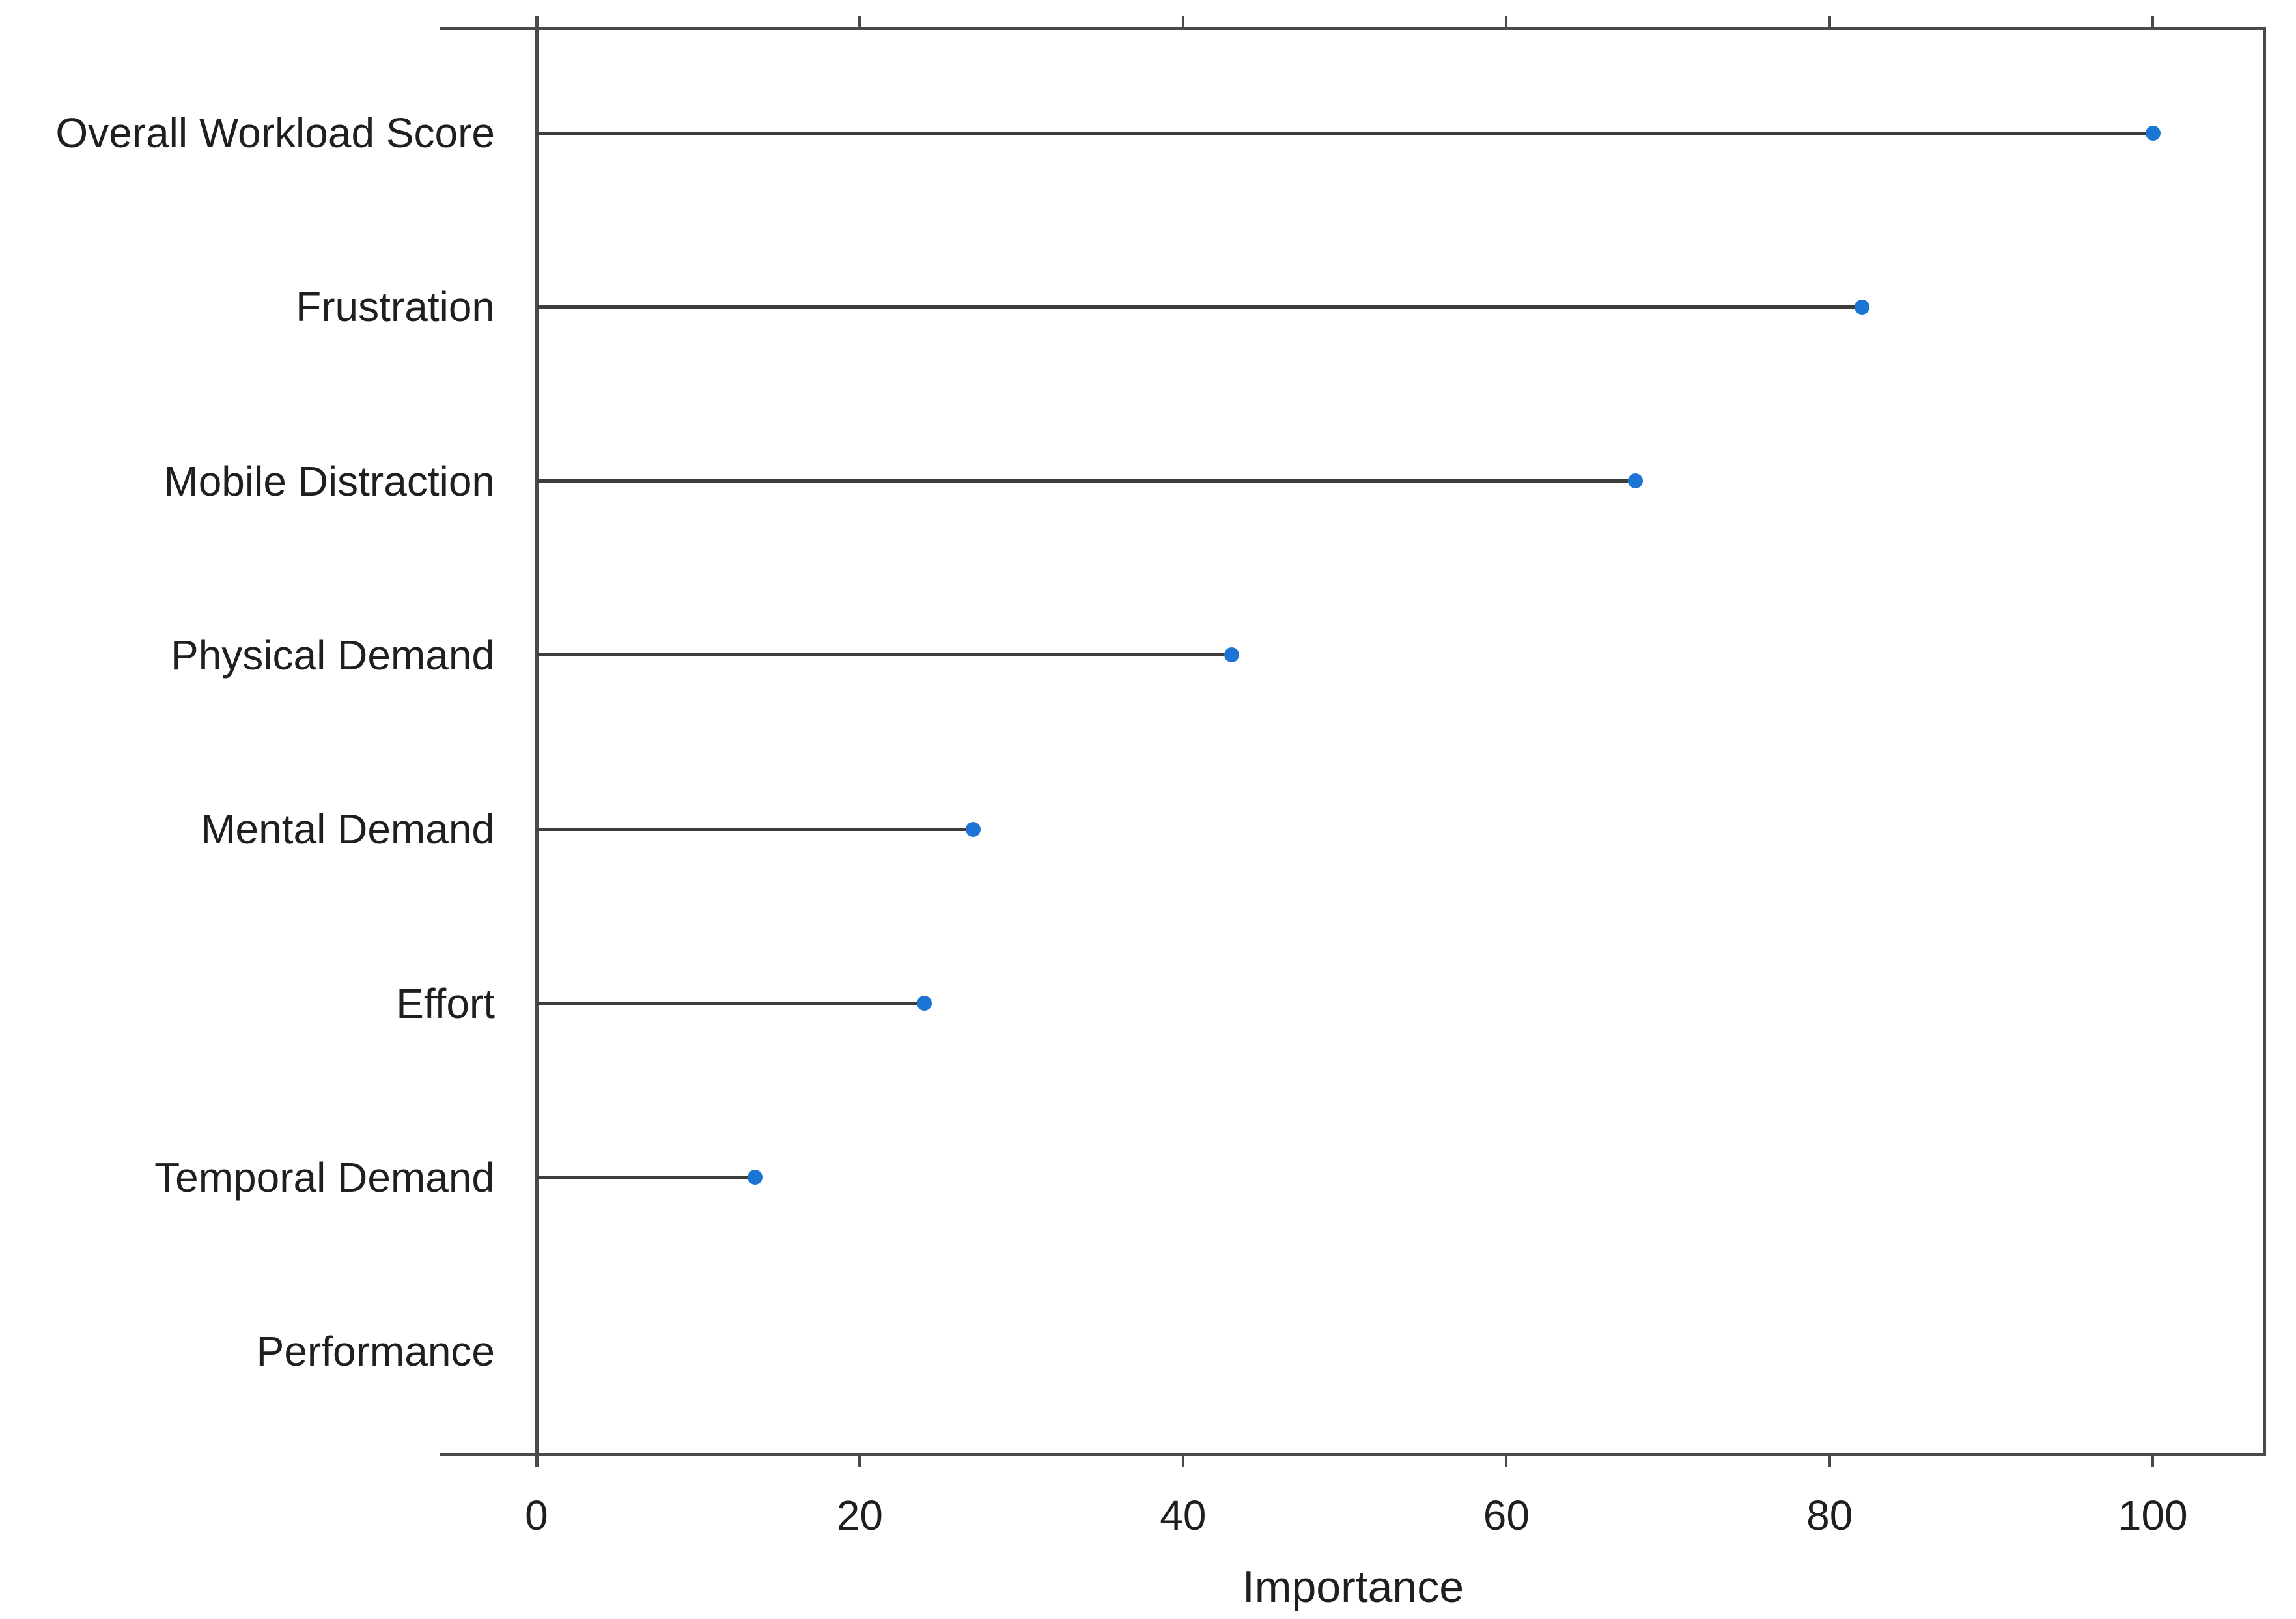  What do you see at coordinates (537, 741) in the screenshot?
I see `zero-baseline` at bounding box center [537, 741].